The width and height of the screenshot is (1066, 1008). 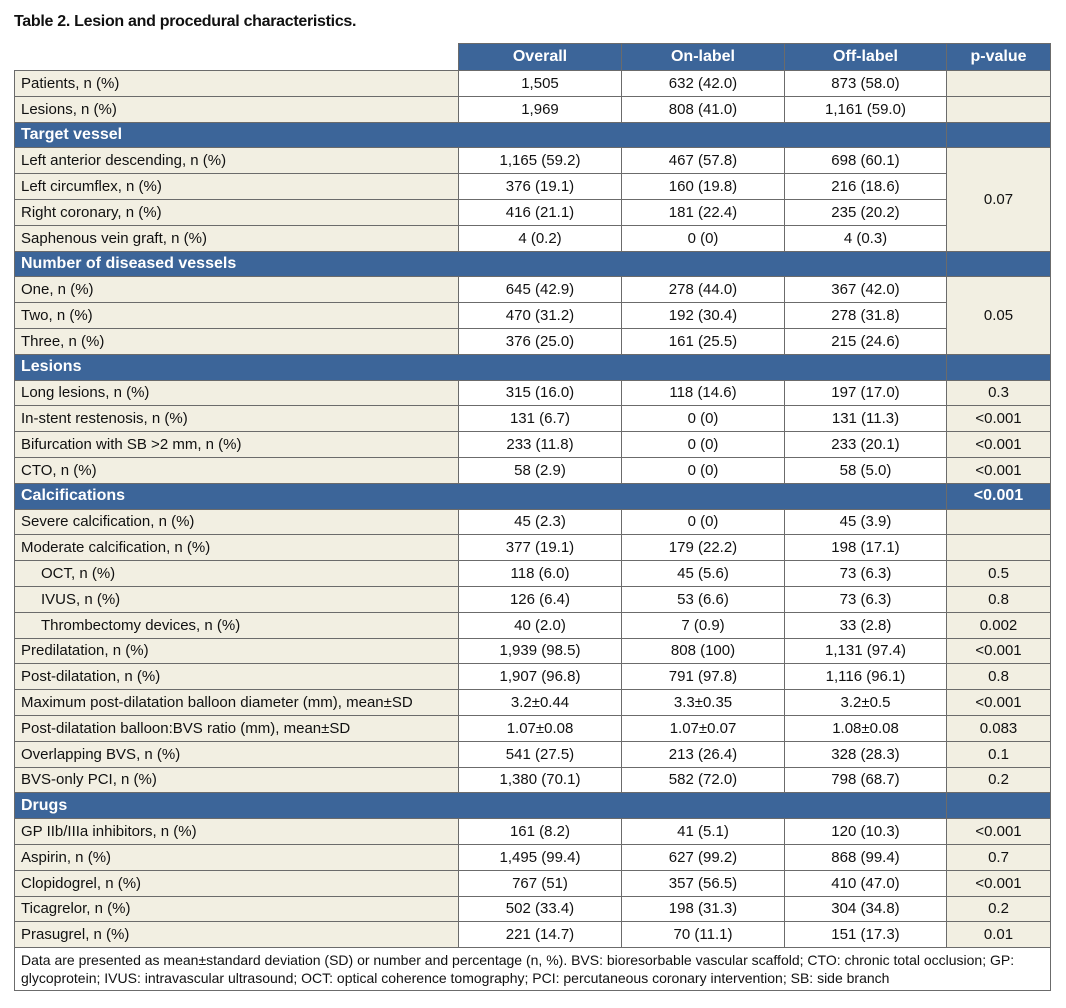 I want to click on value-cell: 40 (2.0), so click(x=540, y=625).